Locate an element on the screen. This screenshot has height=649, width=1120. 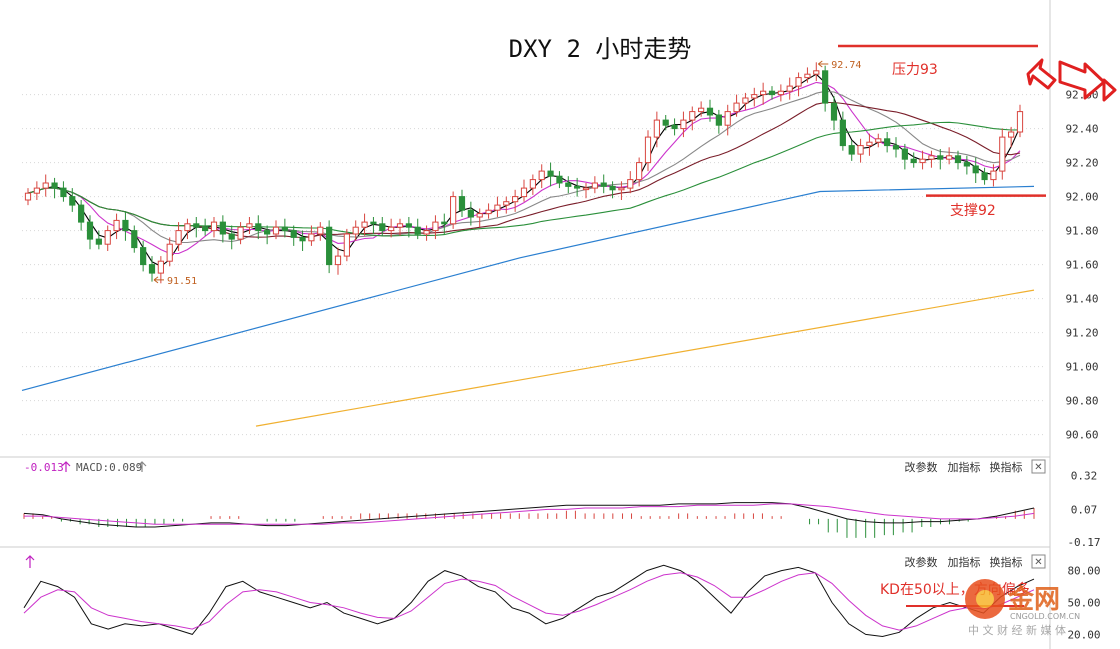
y-tick-label: 91.80 is located at coordinates (1081, 231).